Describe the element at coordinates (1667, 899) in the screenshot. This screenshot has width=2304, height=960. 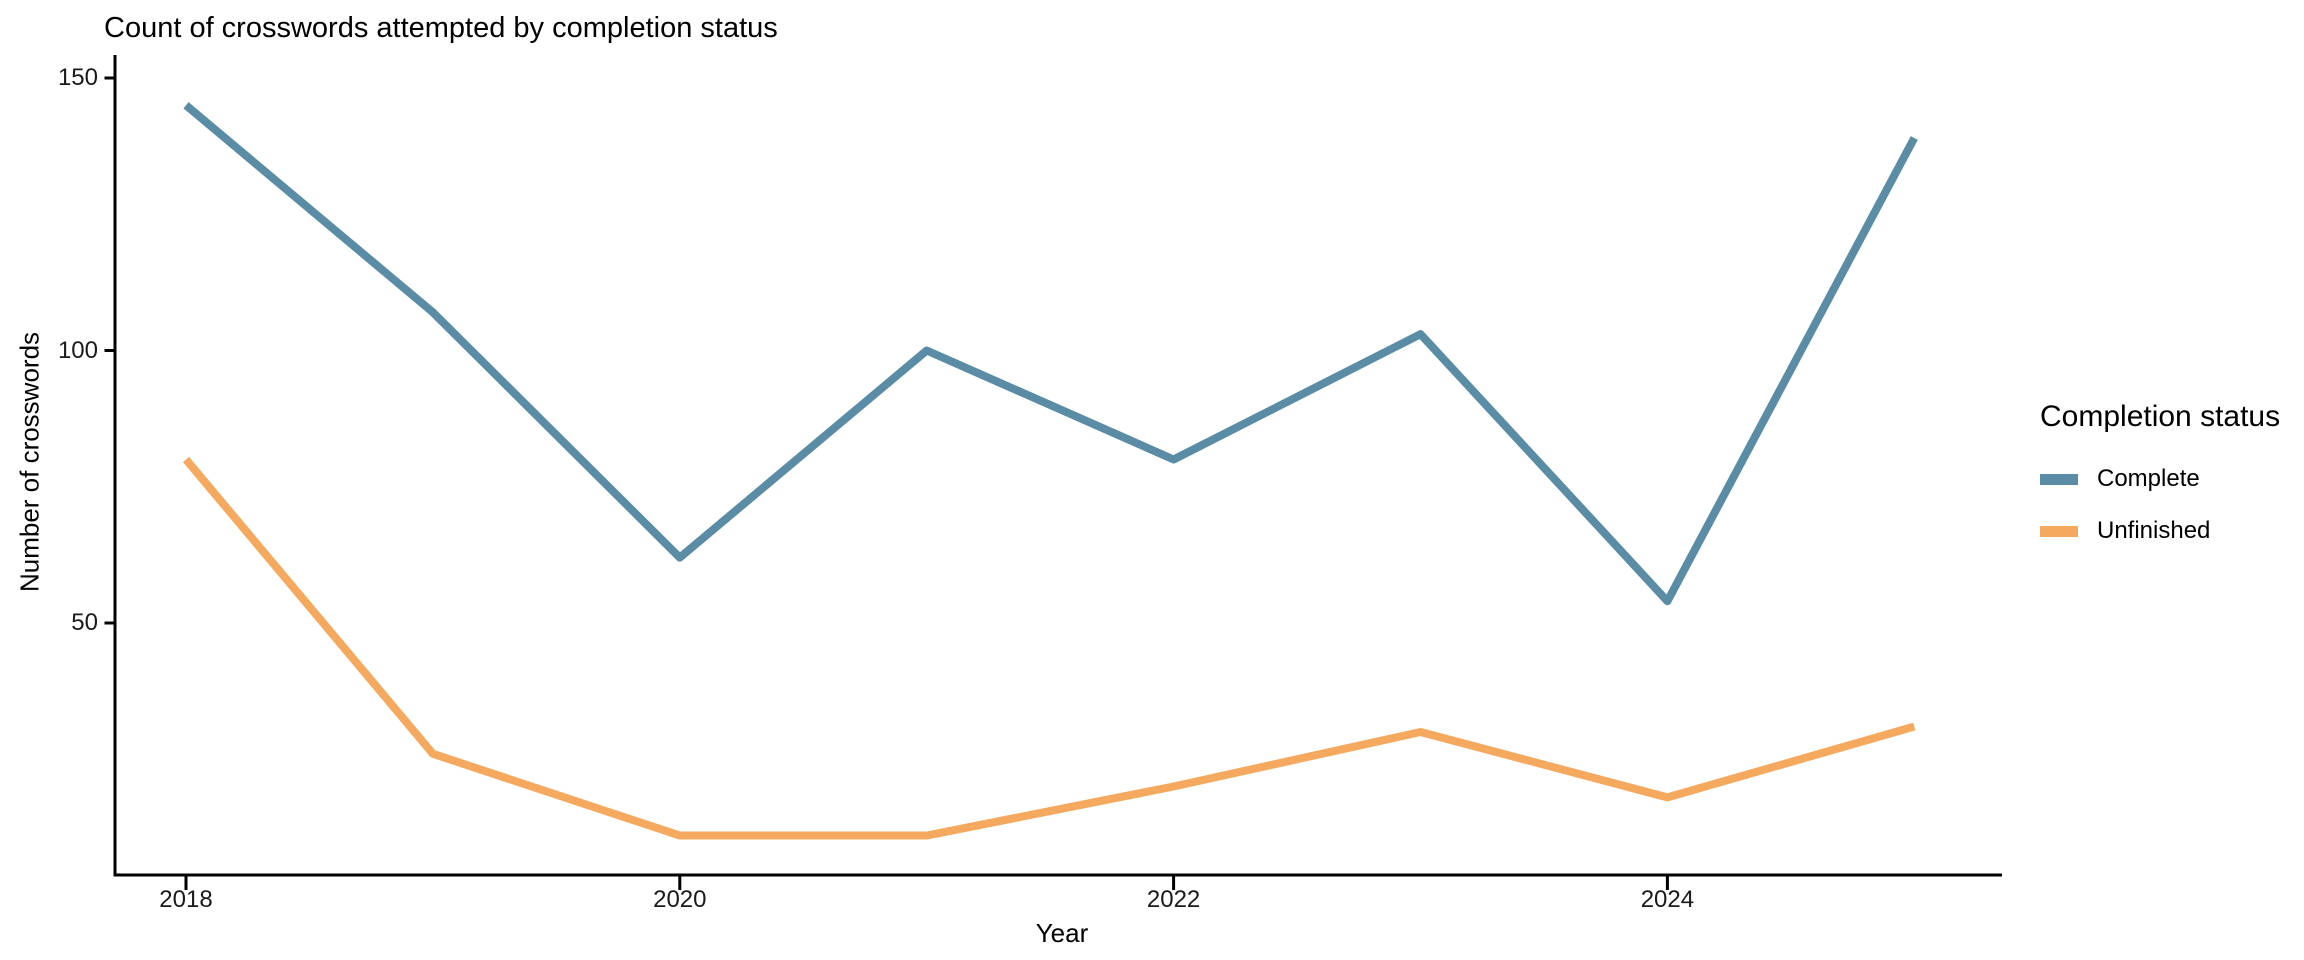
I see `x-tick-label: 2024` at that location.